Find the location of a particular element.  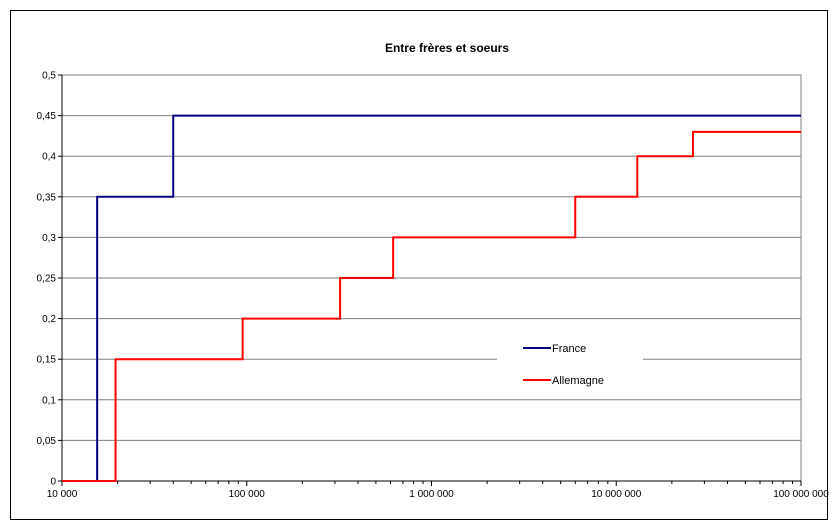

x-tick-label: 100 000 is located at coordinates (247, 494).